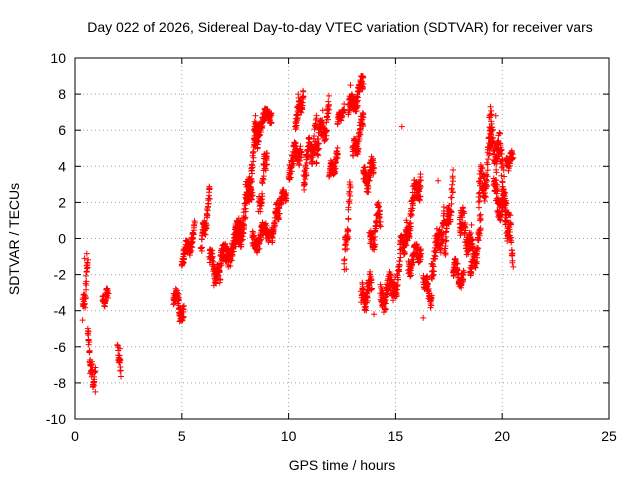  What do you see at coordinates (56, 419) in the screenshot?
I see `y-tick-label: -10` at bounding box center [56, 419].